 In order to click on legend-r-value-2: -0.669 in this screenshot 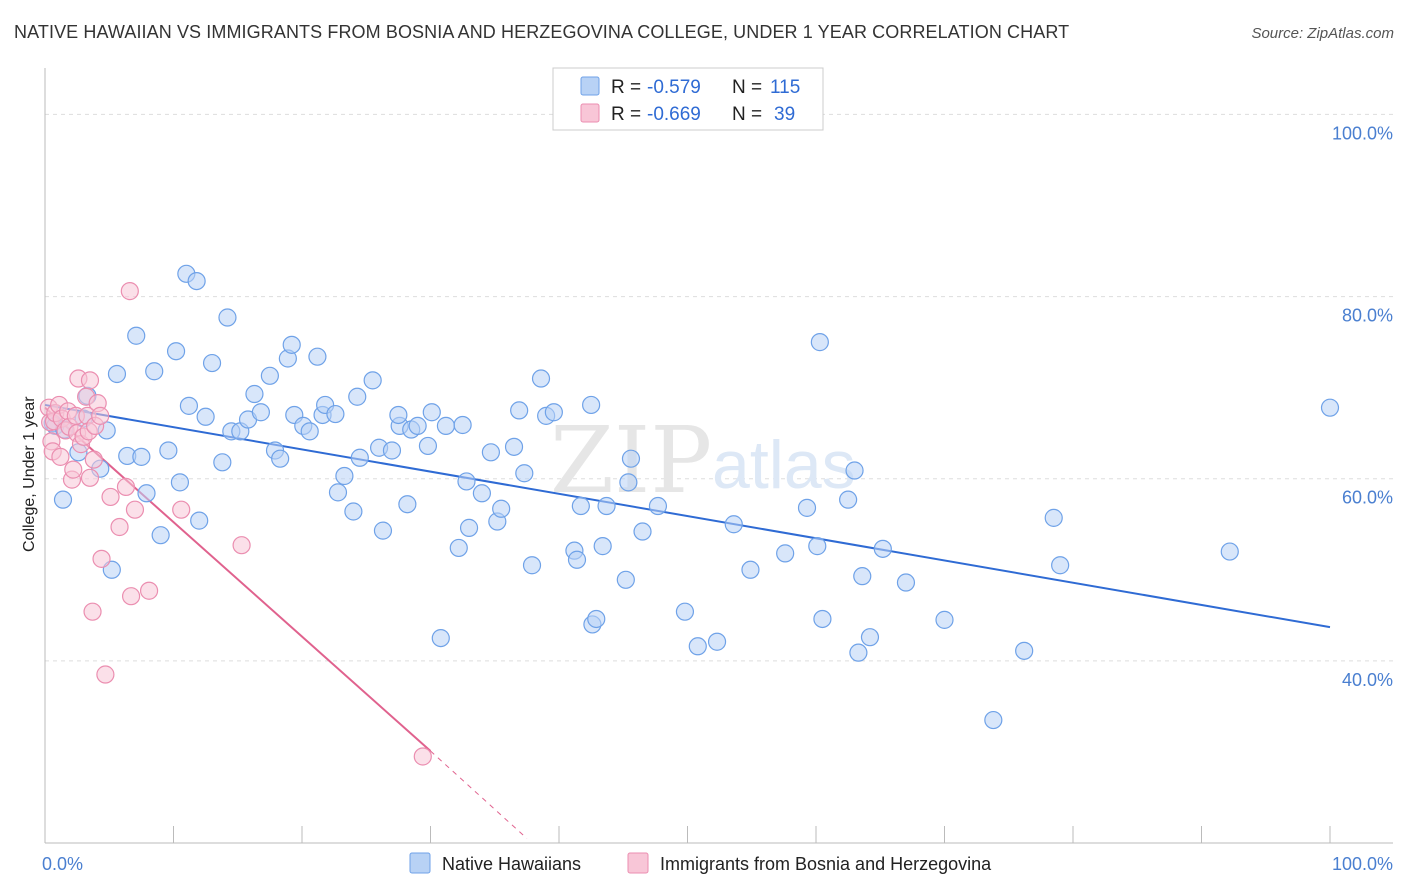, I will do `click(674, 114)`.